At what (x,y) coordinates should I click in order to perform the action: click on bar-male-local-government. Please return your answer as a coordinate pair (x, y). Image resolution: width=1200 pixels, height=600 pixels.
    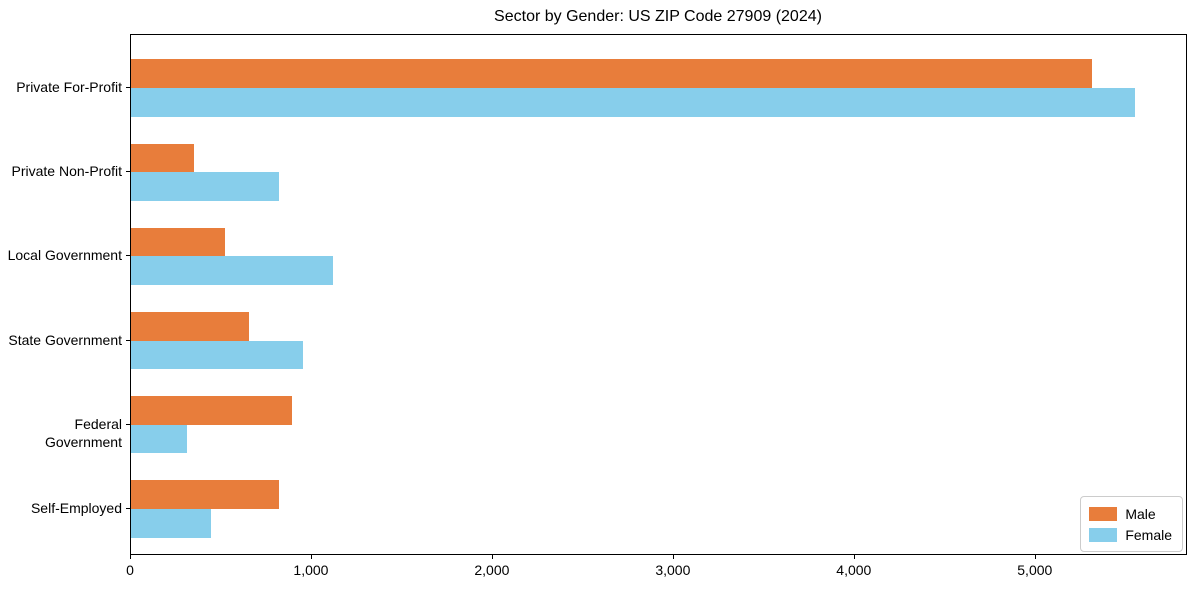
    Looking at the image, I should click on (178, 242).